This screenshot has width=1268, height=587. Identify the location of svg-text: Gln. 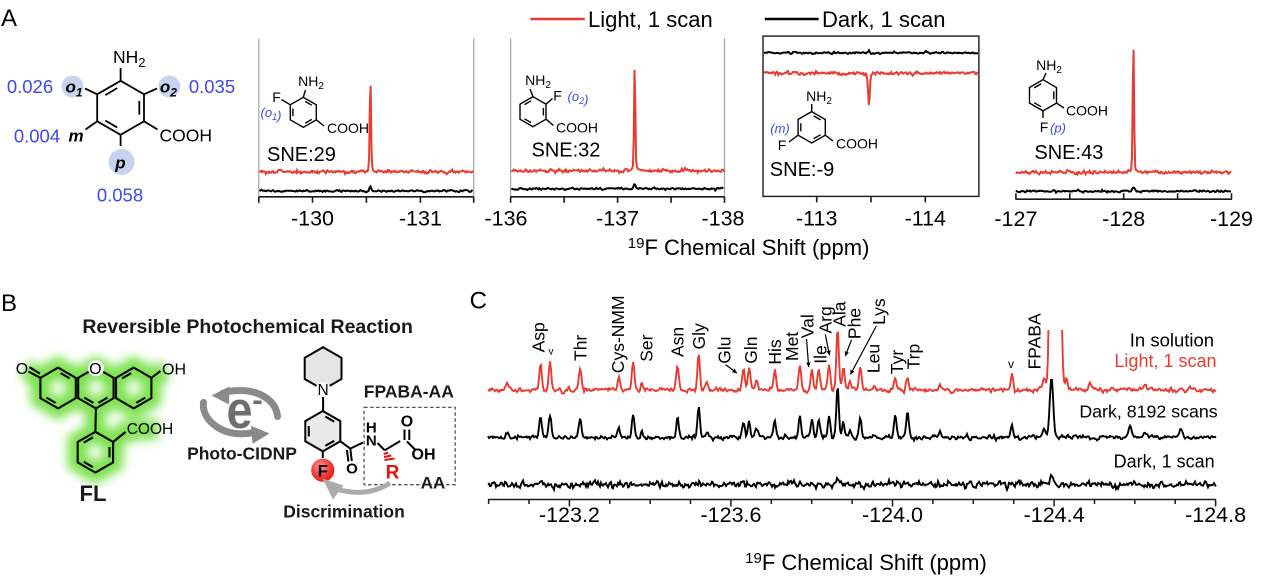
(751, 349).